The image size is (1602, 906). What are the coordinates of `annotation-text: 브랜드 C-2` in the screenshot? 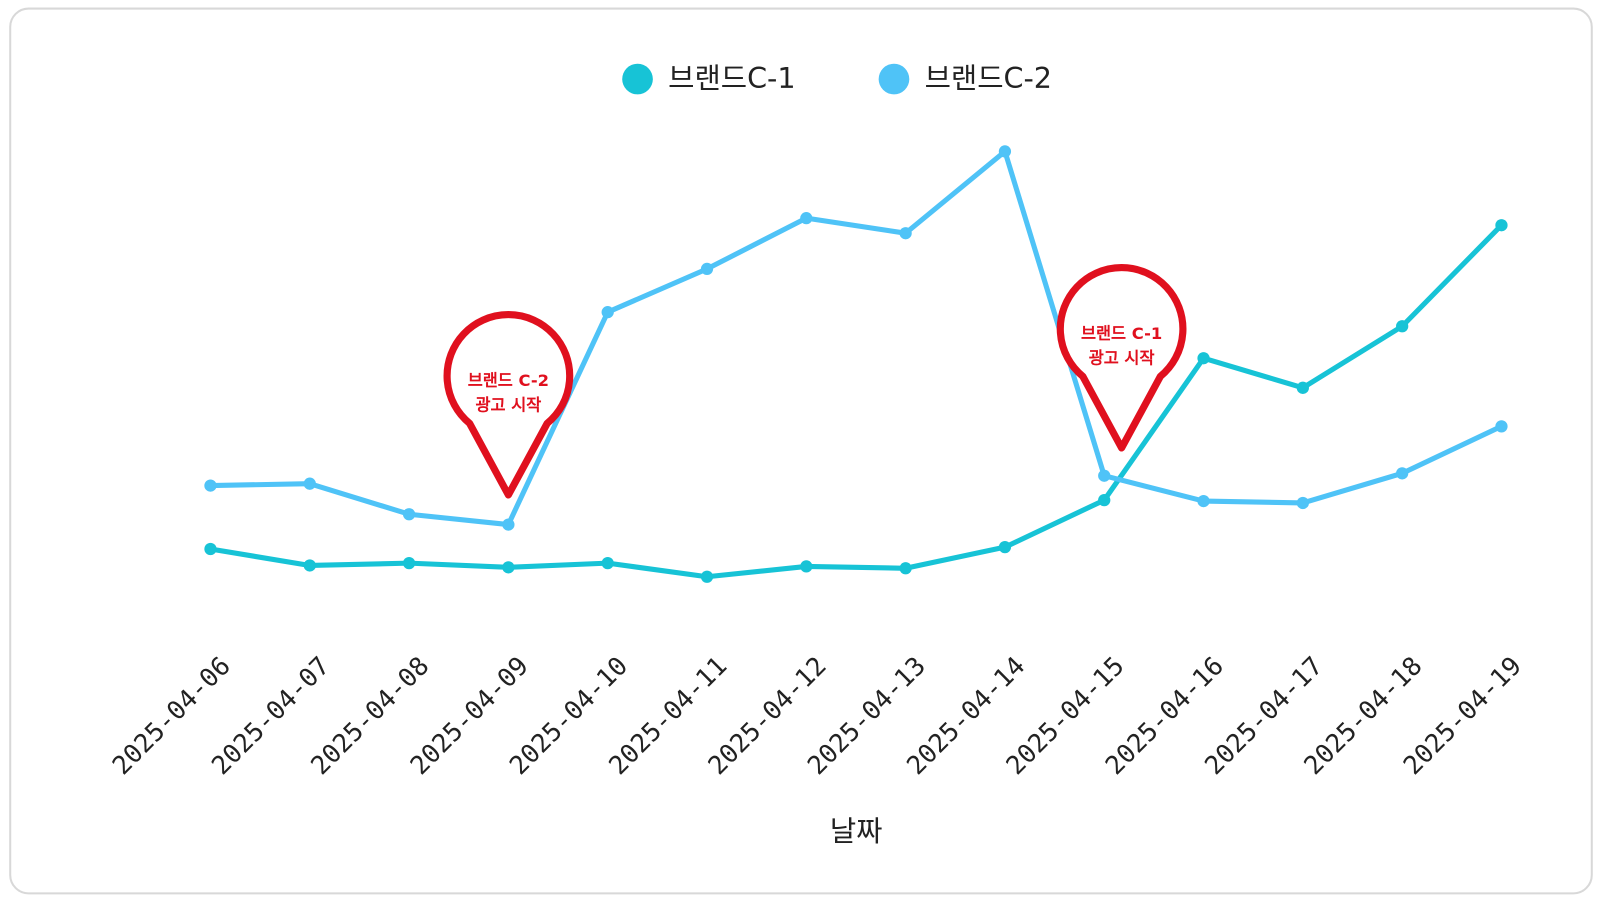 It's located at (508, 380).